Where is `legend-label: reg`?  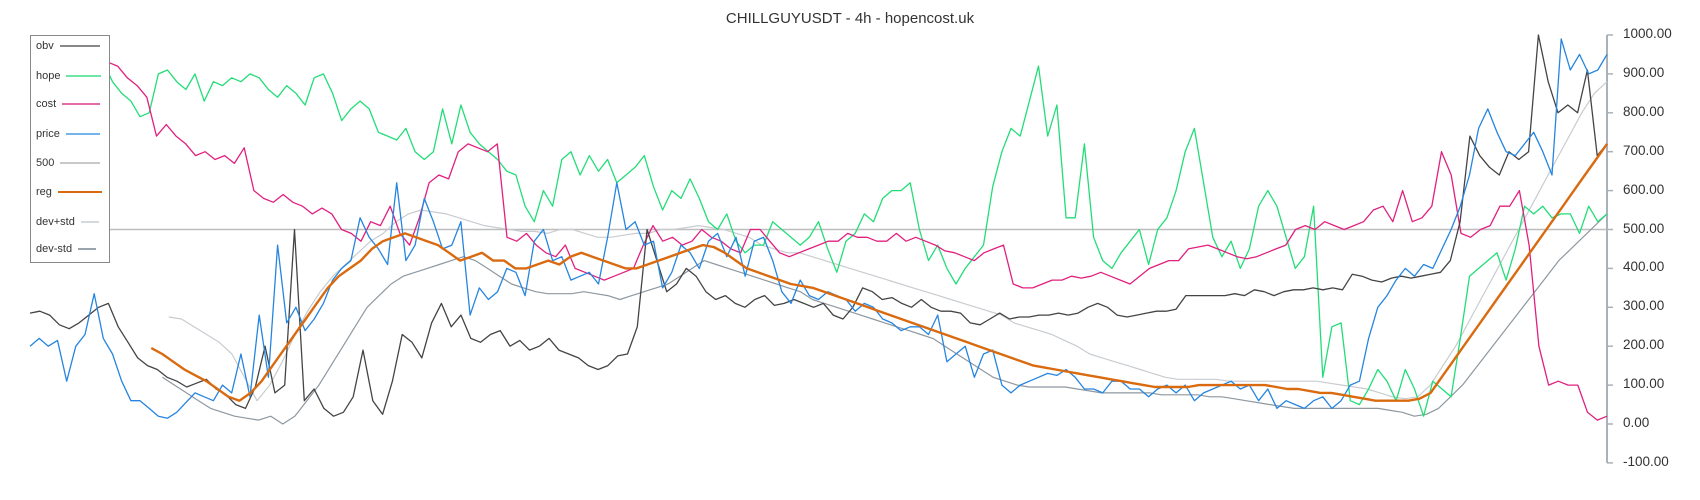 legend-label: reg is located at coordinates (44, 192).